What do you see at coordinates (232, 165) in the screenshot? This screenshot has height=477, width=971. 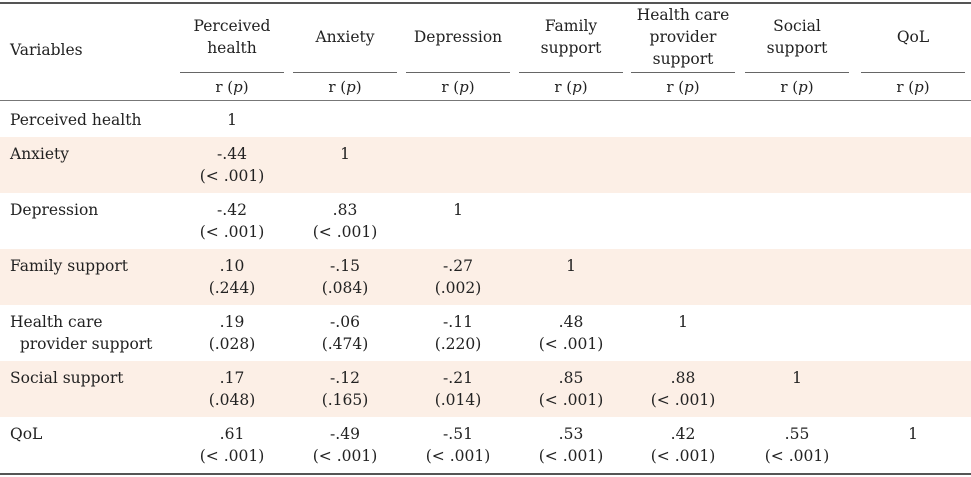 I see `table-cell: -.44 (< .001)` at bounding box center [232, 165].